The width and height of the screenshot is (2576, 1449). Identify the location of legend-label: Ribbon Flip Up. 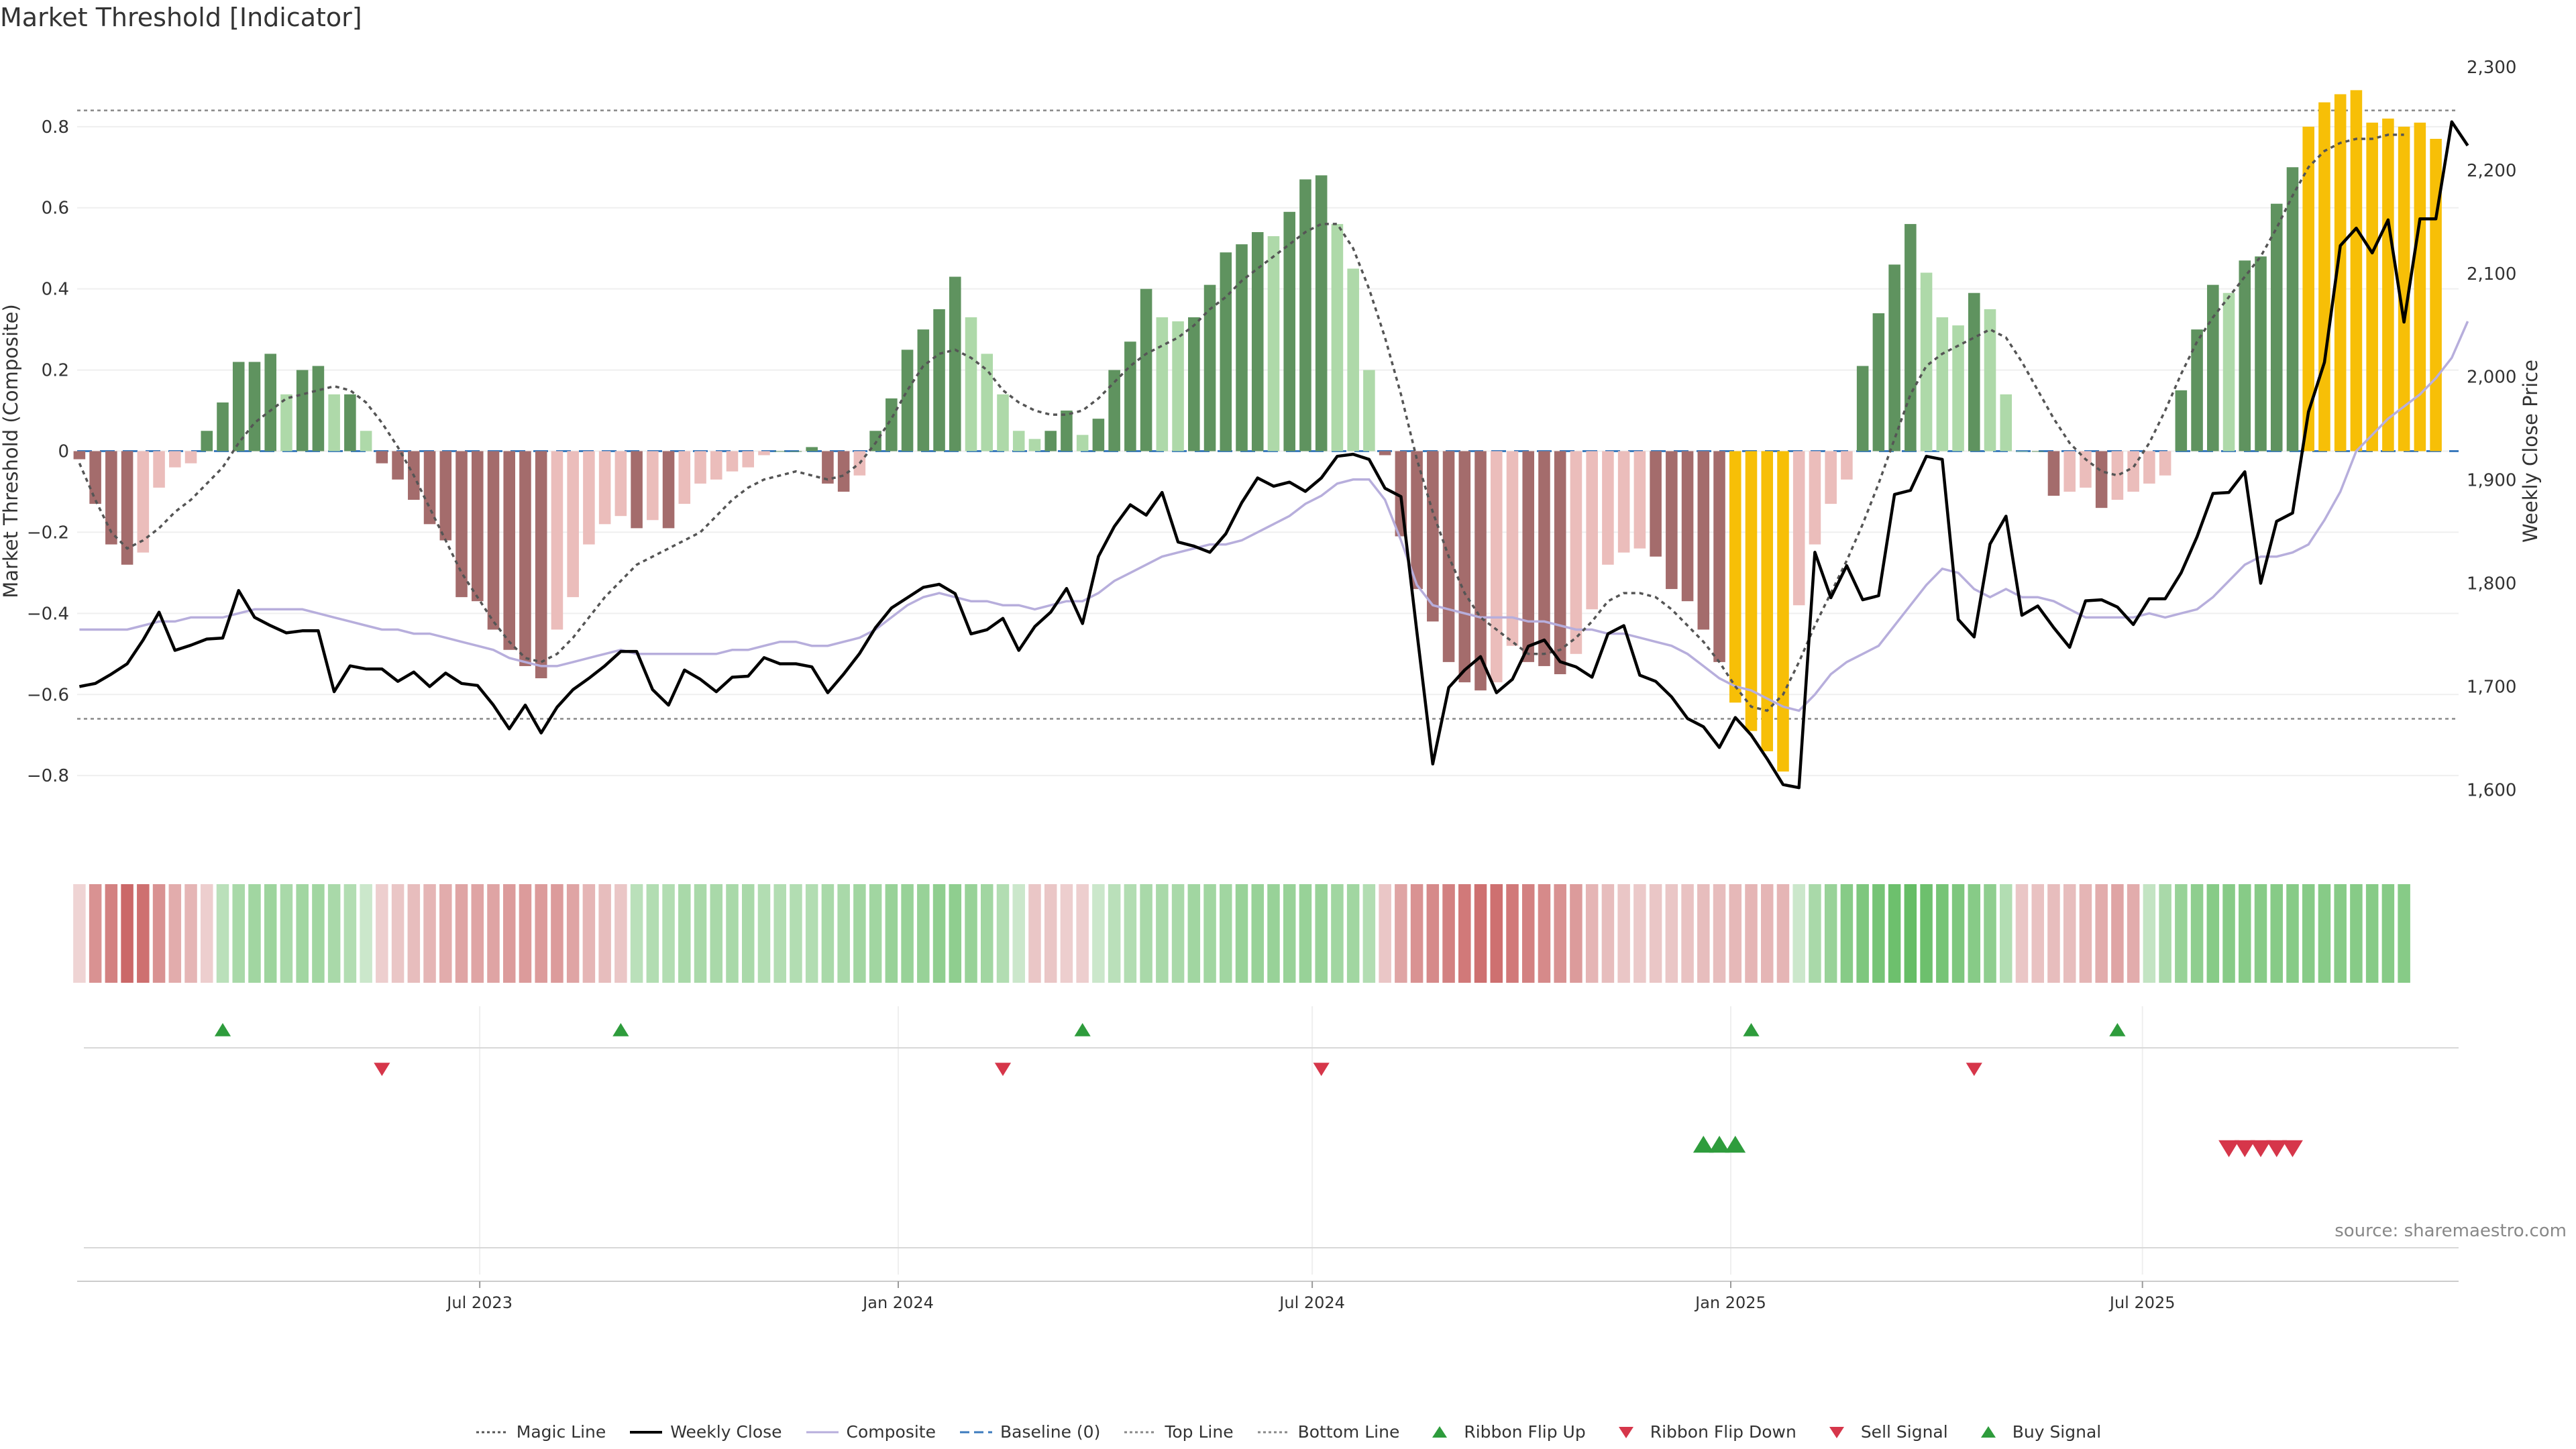
(1525, 1432).